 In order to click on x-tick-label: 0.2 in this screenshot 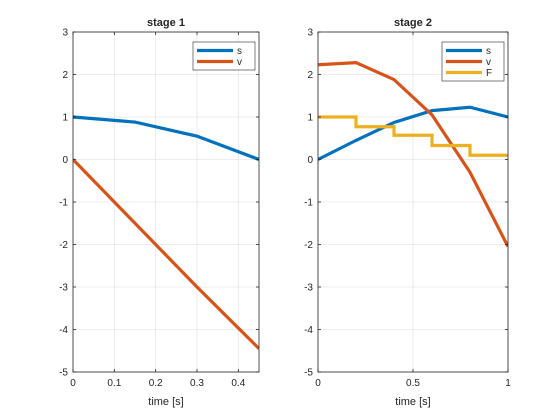, I will do `click(156, 383)`.